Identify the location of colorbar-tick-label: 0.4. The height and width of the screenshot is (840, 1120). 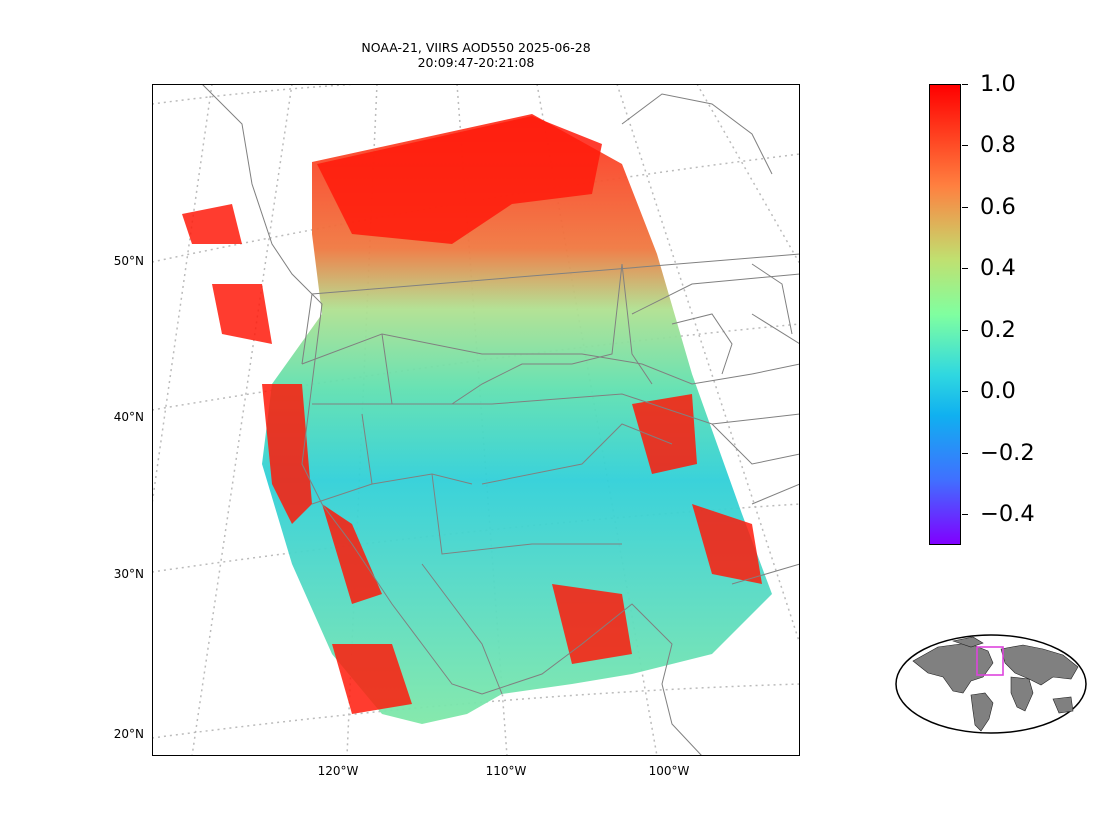
(998, 268).